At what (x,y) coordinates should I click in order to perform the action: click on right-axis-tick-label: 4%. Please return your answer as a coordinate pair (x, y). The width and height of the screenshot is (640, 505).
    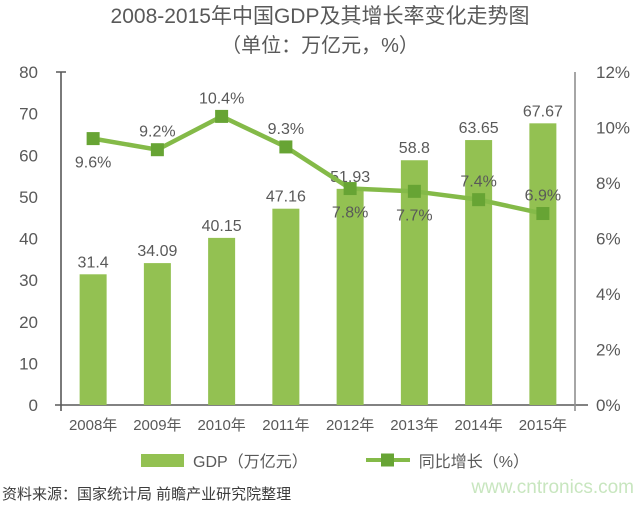
    Looking at the image, I should click on (608, 294).